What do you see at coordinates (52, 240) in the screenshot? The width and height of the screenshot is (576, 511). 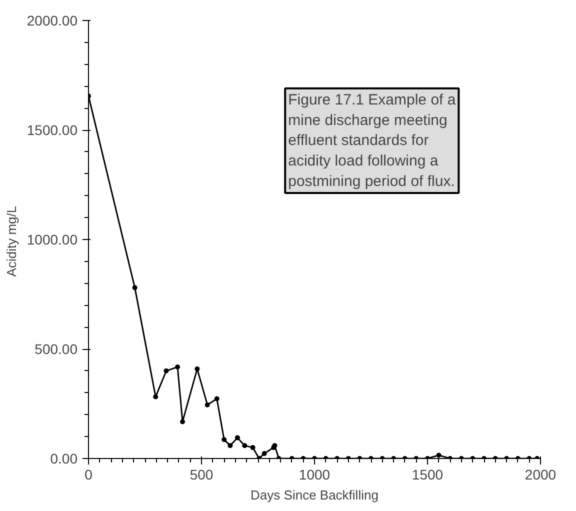 I see `y-tick-label: 1000.00` at bounding box center [52, 240].